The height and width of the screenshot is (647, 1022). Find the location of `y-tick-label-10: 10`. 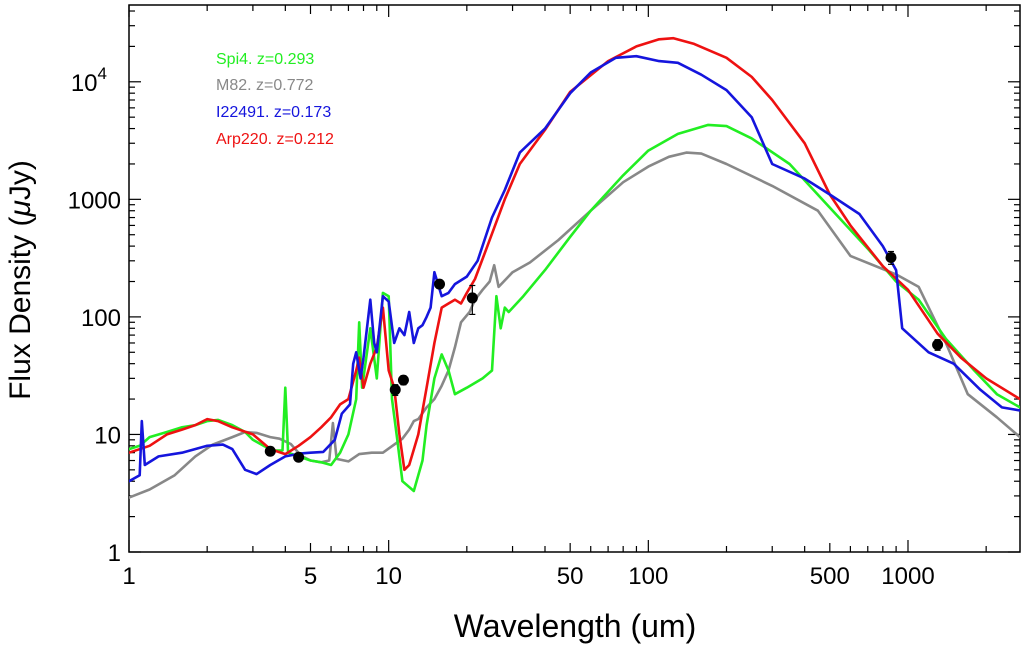

y-tick-label-10: 10 is located at coordinates (107, 435).